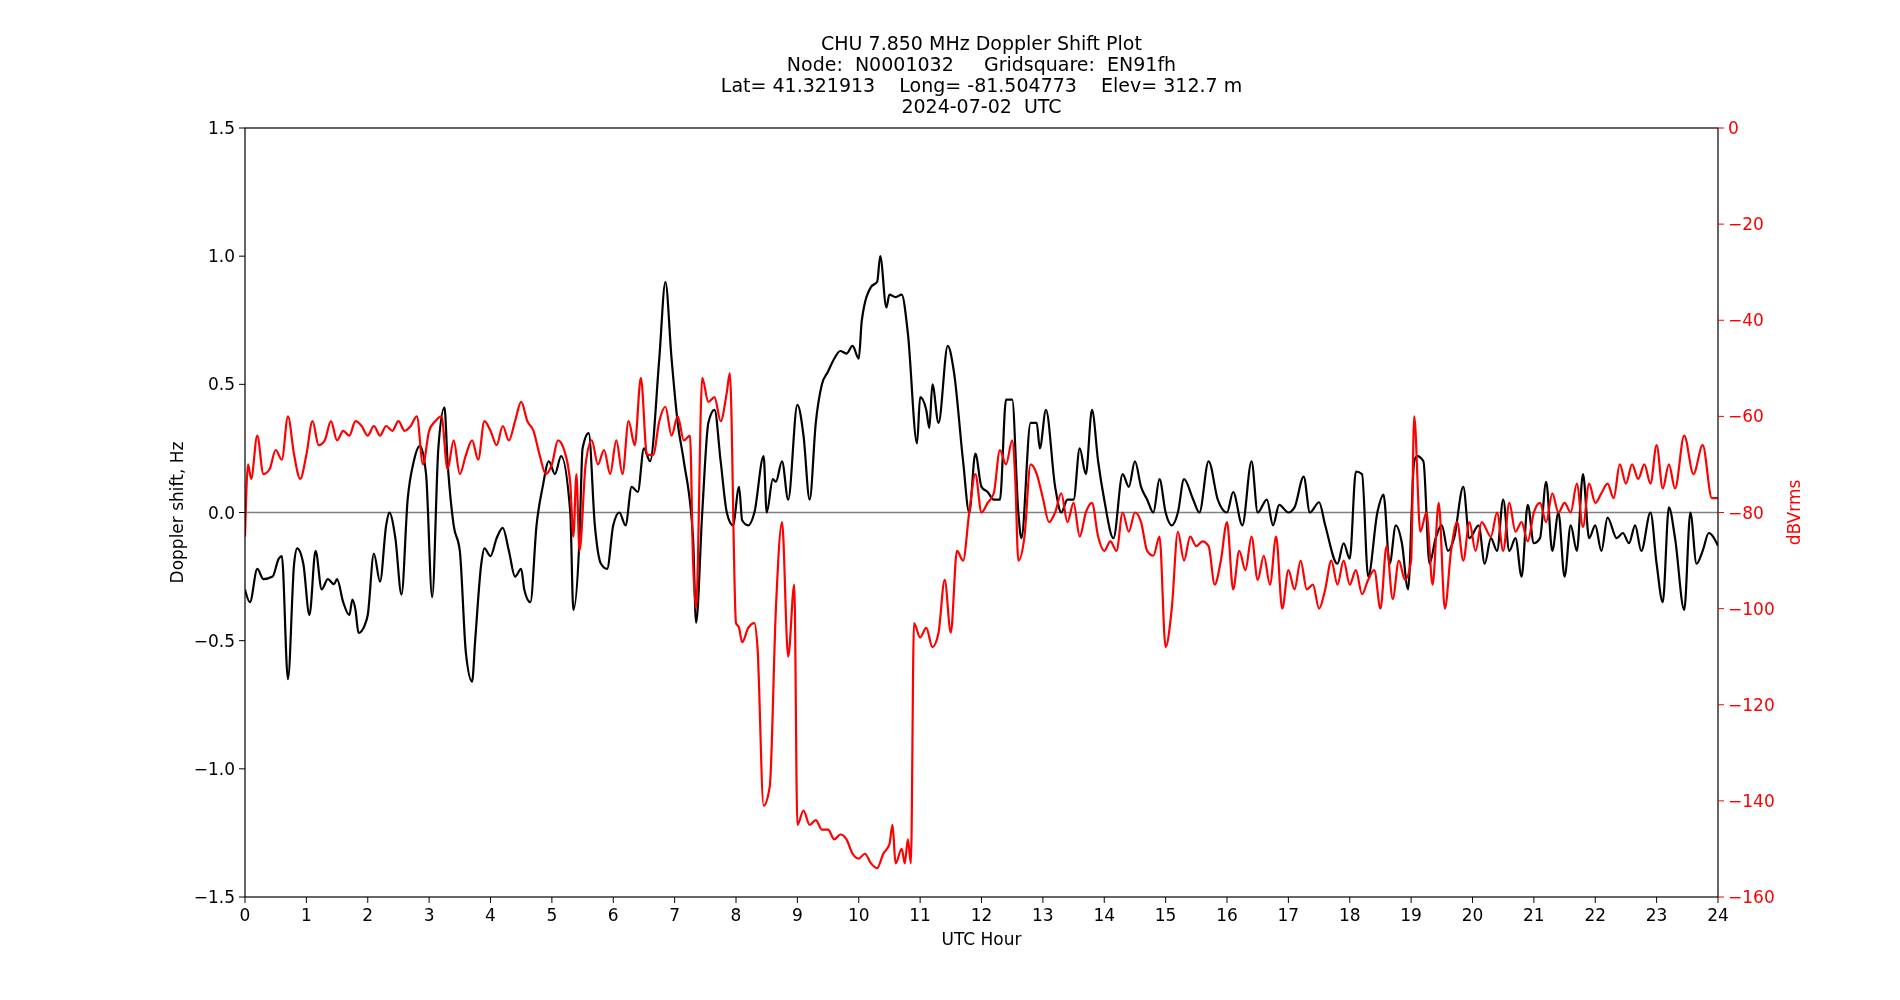 This screenshot has width=1900, height=1000. I want to click on y2-tick-label: −140, so click(1751, 800).